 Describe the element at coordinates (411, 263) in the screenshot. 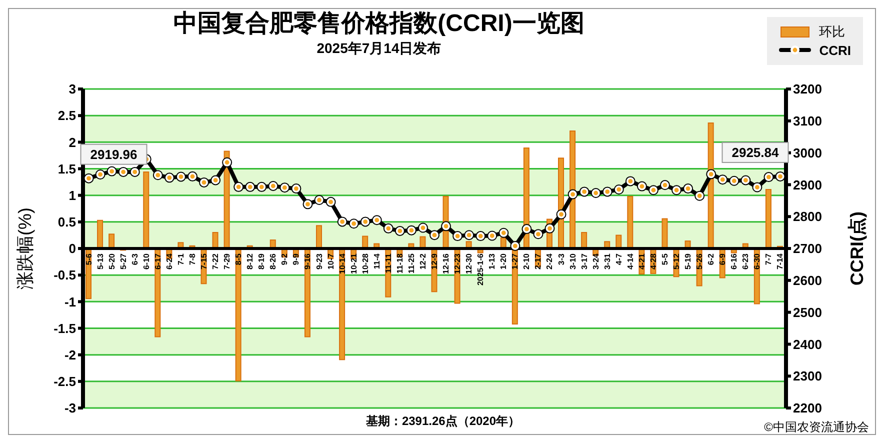

I see `x-tick-label: 11-25` at that location.